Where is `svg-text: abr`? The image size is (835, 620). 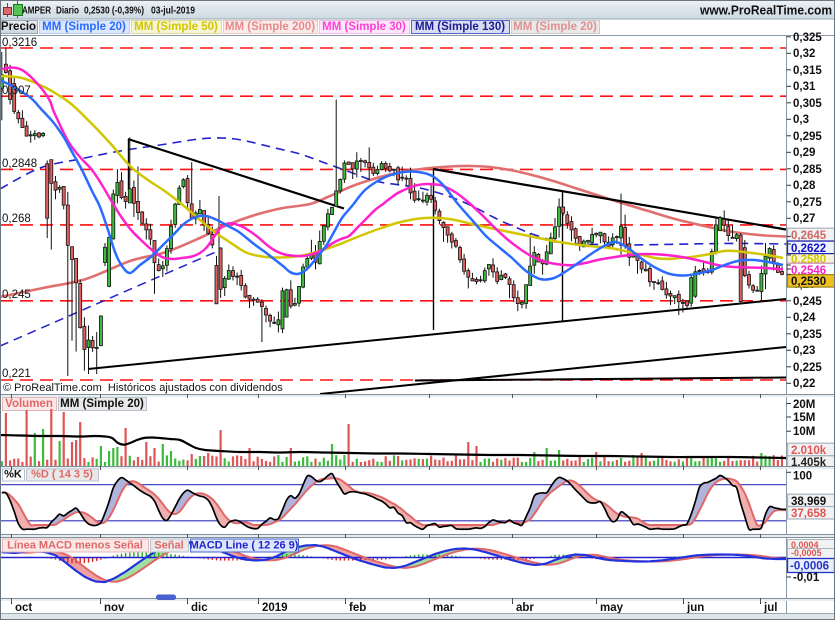
svg-text: abr is located at coordinates (525, 608).